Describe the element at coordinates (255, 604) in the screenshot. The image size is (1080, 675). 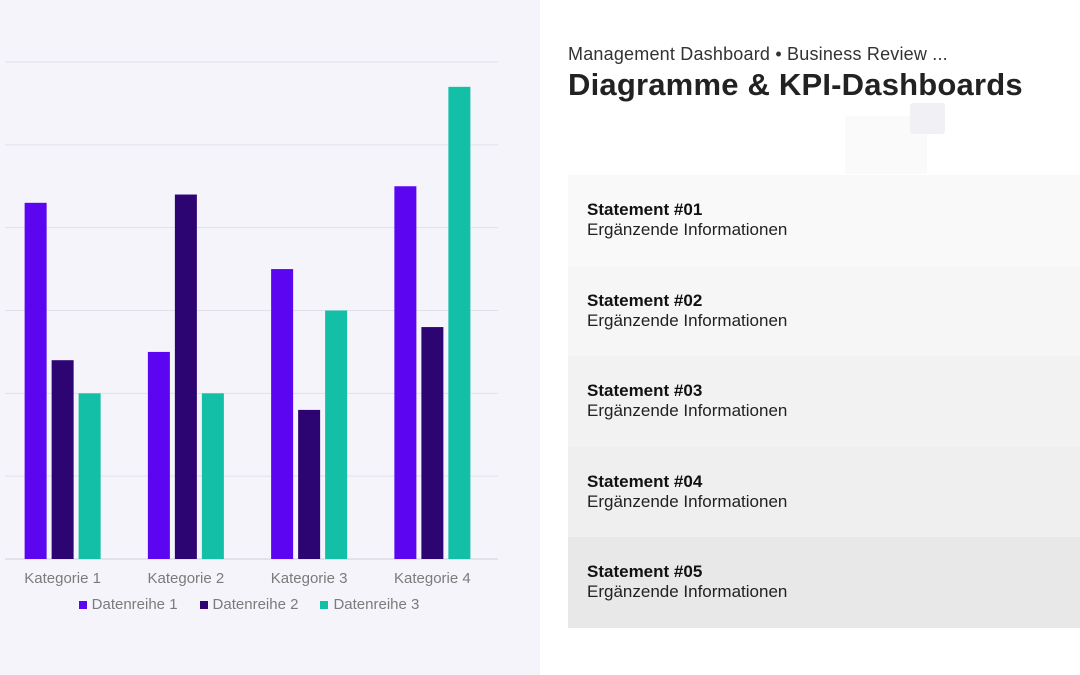
I see `legend-label: Datenreihe 2` at that location.